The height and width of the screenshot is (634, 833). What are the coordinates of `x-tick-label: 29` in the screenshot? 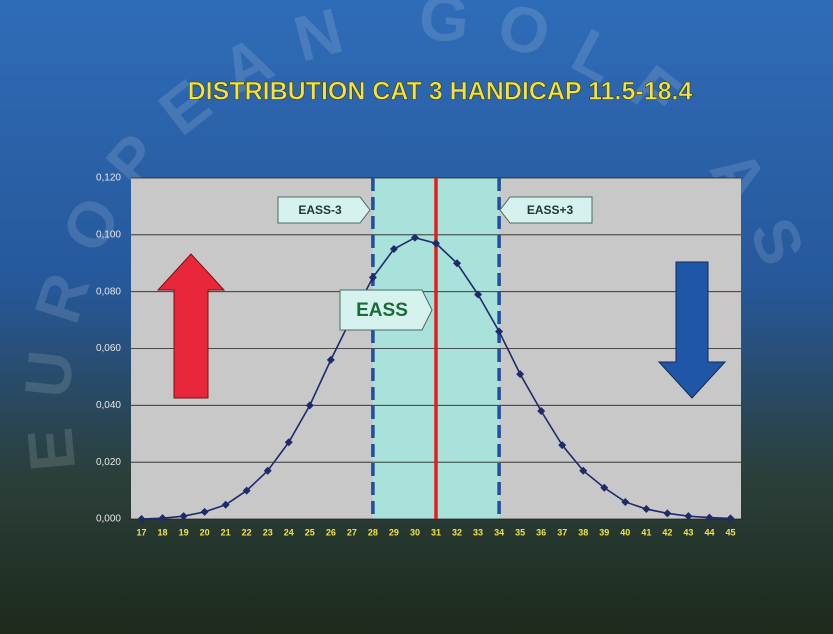 It's located at (394, 532).